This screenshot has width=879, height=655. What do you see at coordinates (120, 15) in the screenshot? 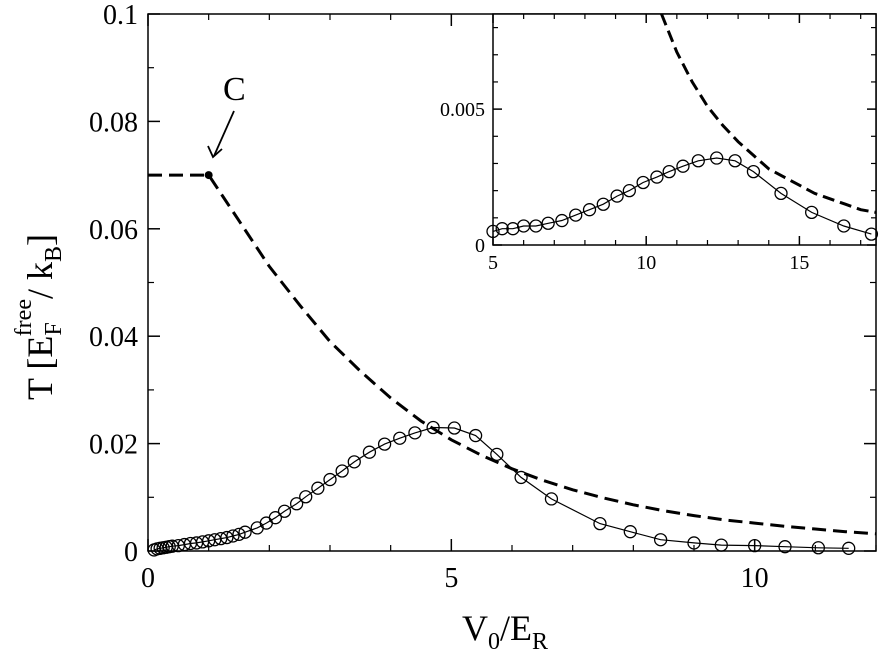
I see `y-tick-label: 0.1` at bounding box center [120, 15].